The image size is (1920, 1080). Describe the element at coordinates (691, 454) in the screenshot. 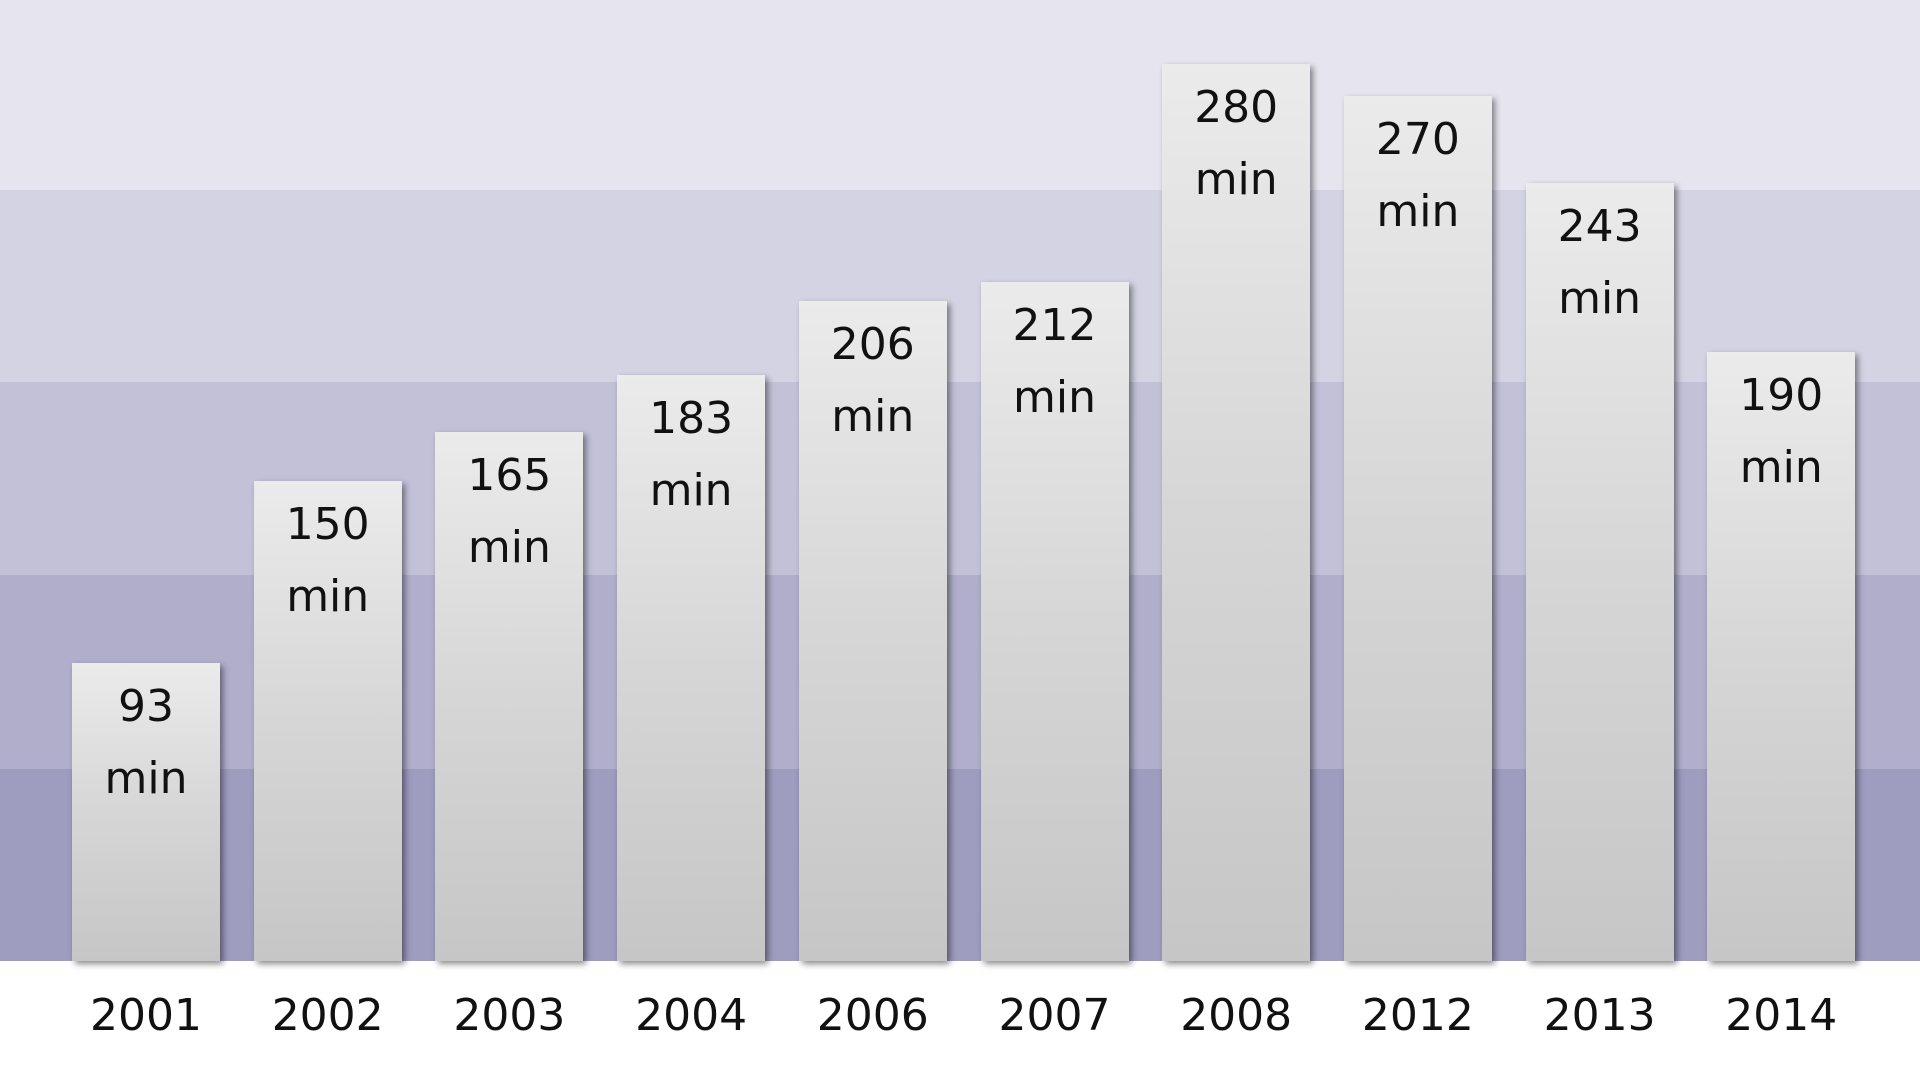

I see `value-label: 183 min` at that location.